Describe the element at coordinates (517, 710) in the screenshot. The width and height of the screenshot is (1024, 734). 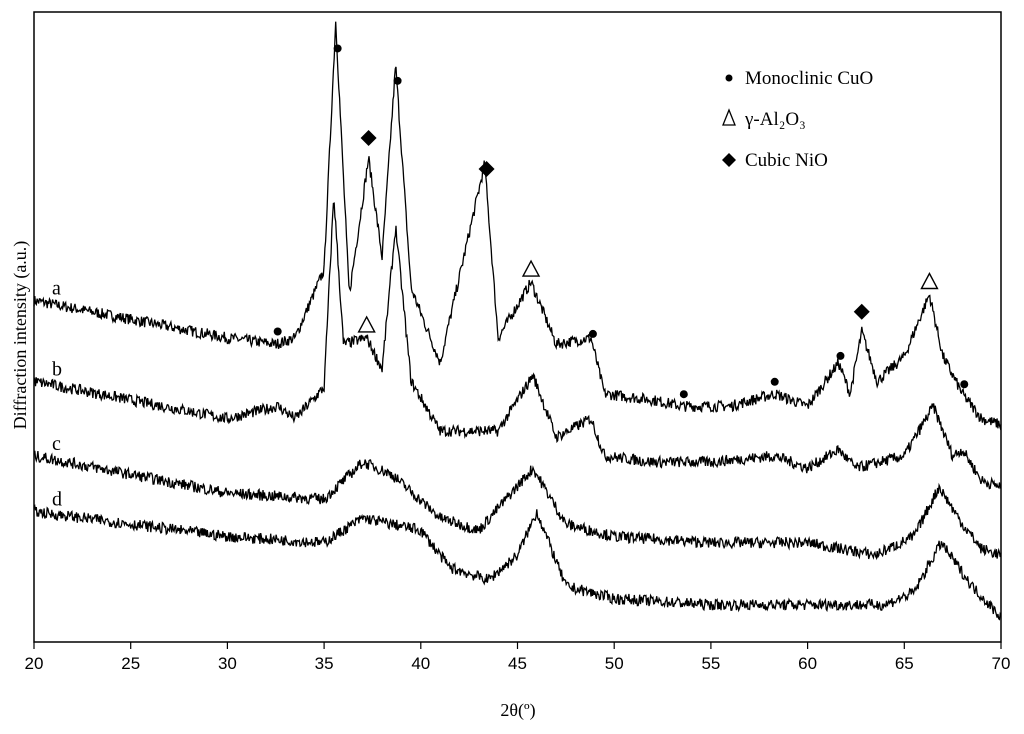
I see `x-axis-label: 2θ(º)` at that location.